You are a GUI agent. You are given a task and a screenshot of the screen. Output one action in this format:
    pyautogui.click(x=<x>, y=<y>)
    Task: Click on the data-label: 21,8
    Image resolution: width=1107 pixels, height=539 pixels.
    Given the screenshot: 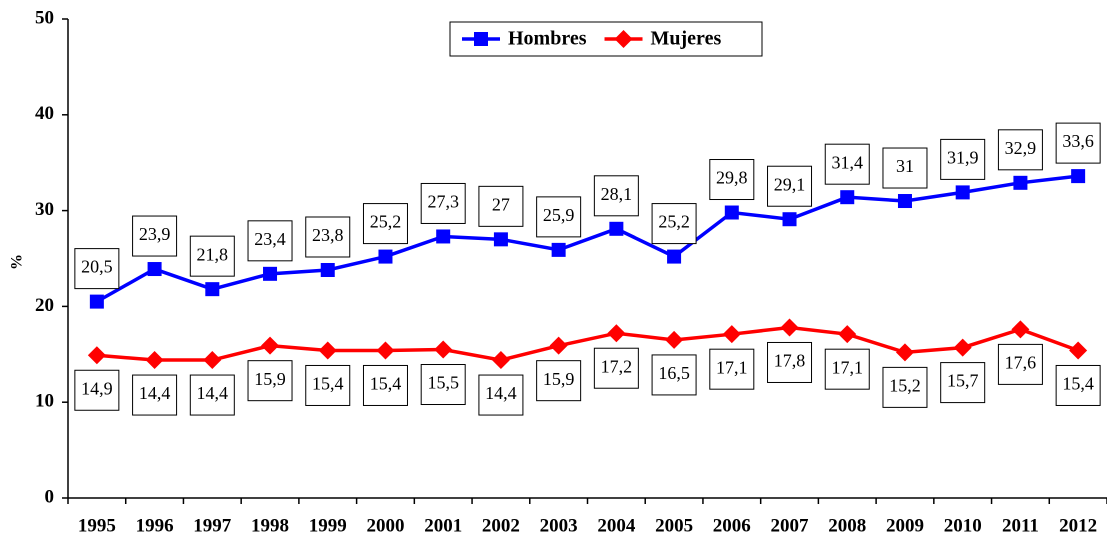 What is the action you would take?
    pyautogui.click(x=213, y=254)
    